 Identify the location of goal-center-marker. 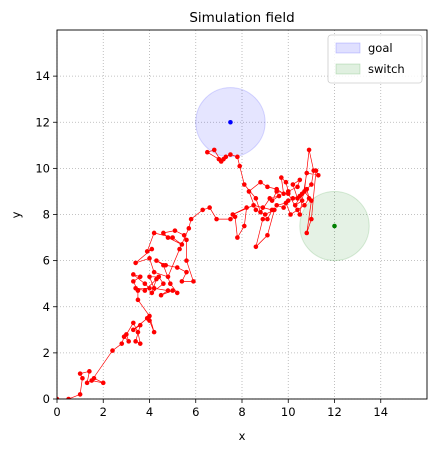
(230, 122).